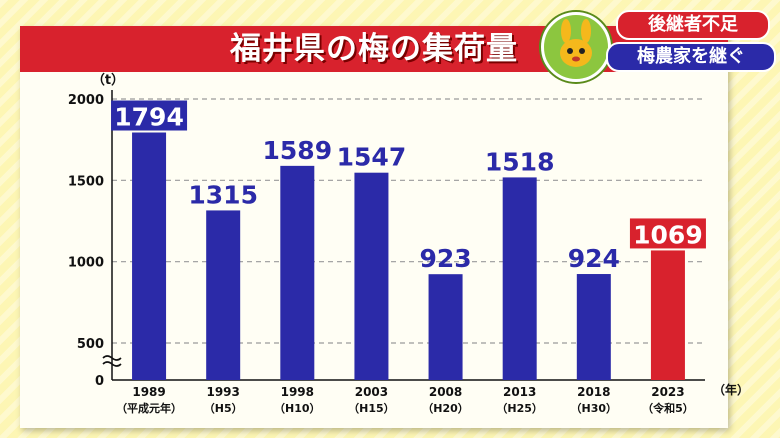 The height and width of the screenshot is (438, 780). Describe the element at coordinates (593, 392) in the screenshot. I see `x-tick-label: 2018` at that location.